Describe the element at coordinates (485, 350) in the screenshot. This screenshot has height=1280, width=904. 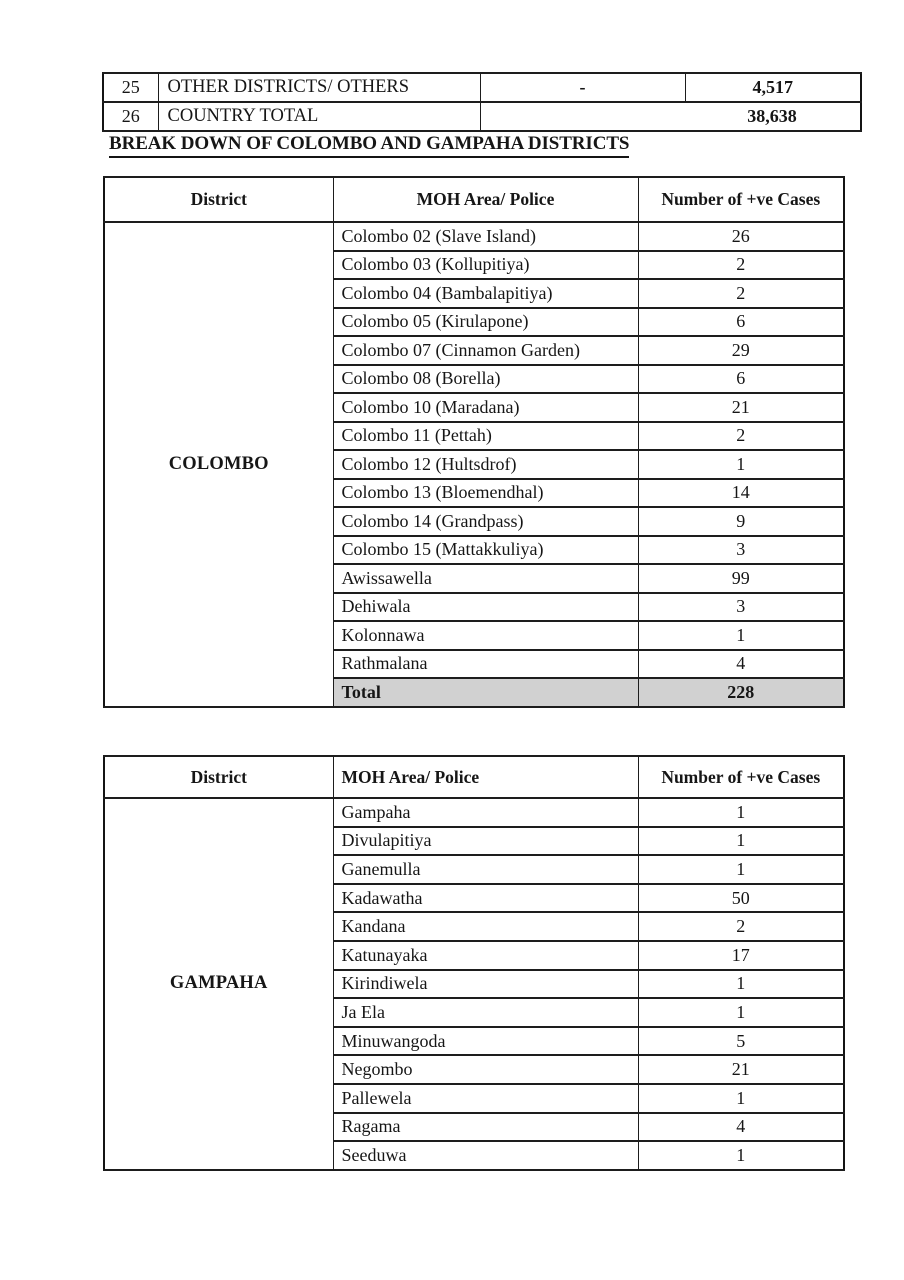
I see `moh-area-cell: Colombo 07 (Cinnamon Garden)` at that location.